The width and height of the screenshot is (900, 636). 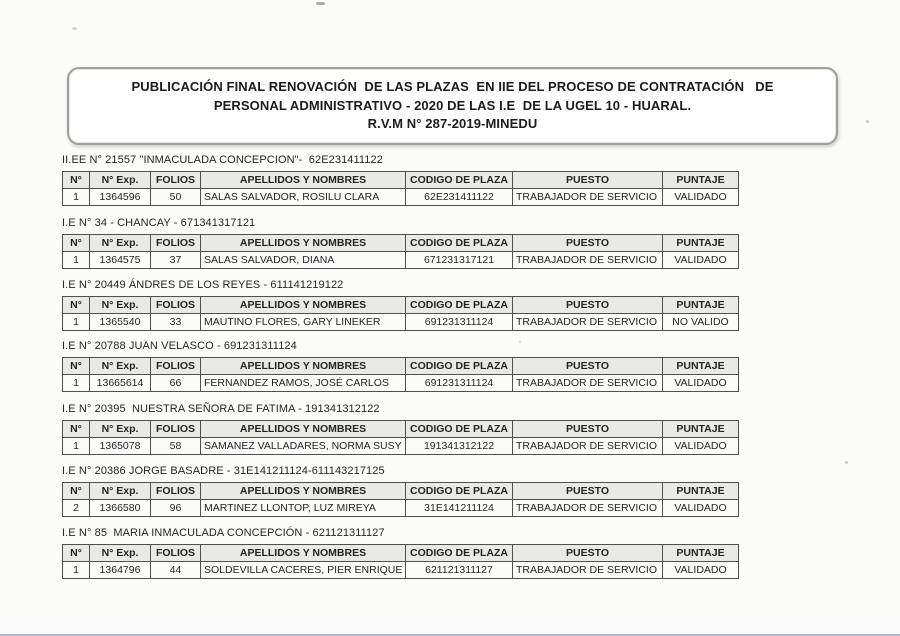 I want to click on cell-nombres: MARTINEZ LLONTOP, LUZ MIREYA, so click(x=303, y=508).